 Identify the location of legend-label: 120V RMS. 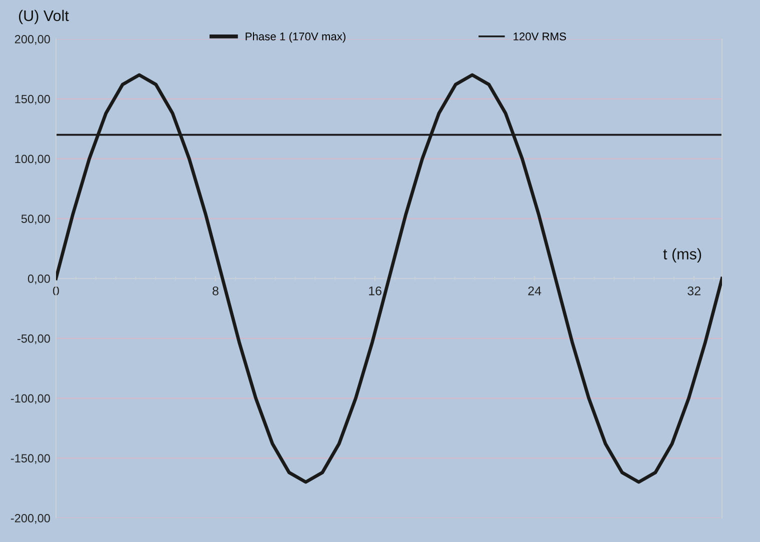
(540, 36).